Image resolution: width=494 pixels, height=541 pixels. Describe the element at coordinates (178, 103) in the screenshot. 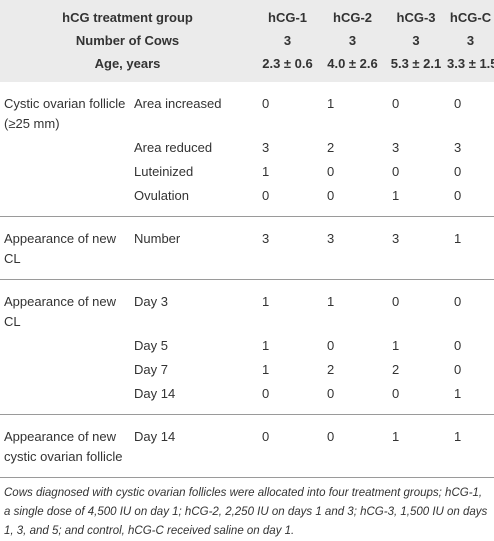

I see `row-label: Area increased` at that location.